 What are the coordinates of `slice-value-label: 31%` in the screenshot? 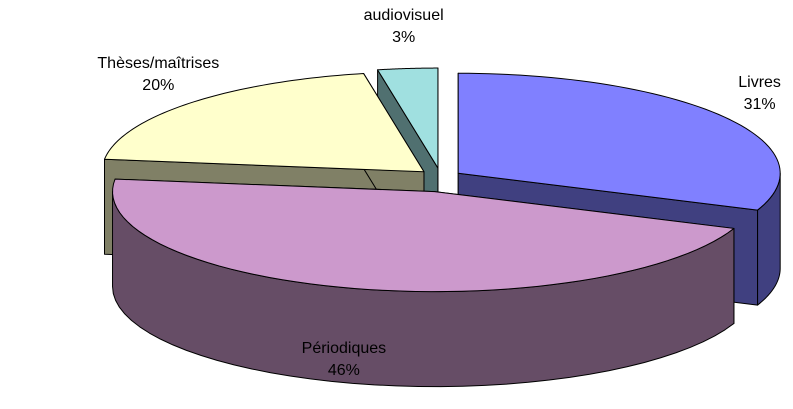 It's located at (760, 104).